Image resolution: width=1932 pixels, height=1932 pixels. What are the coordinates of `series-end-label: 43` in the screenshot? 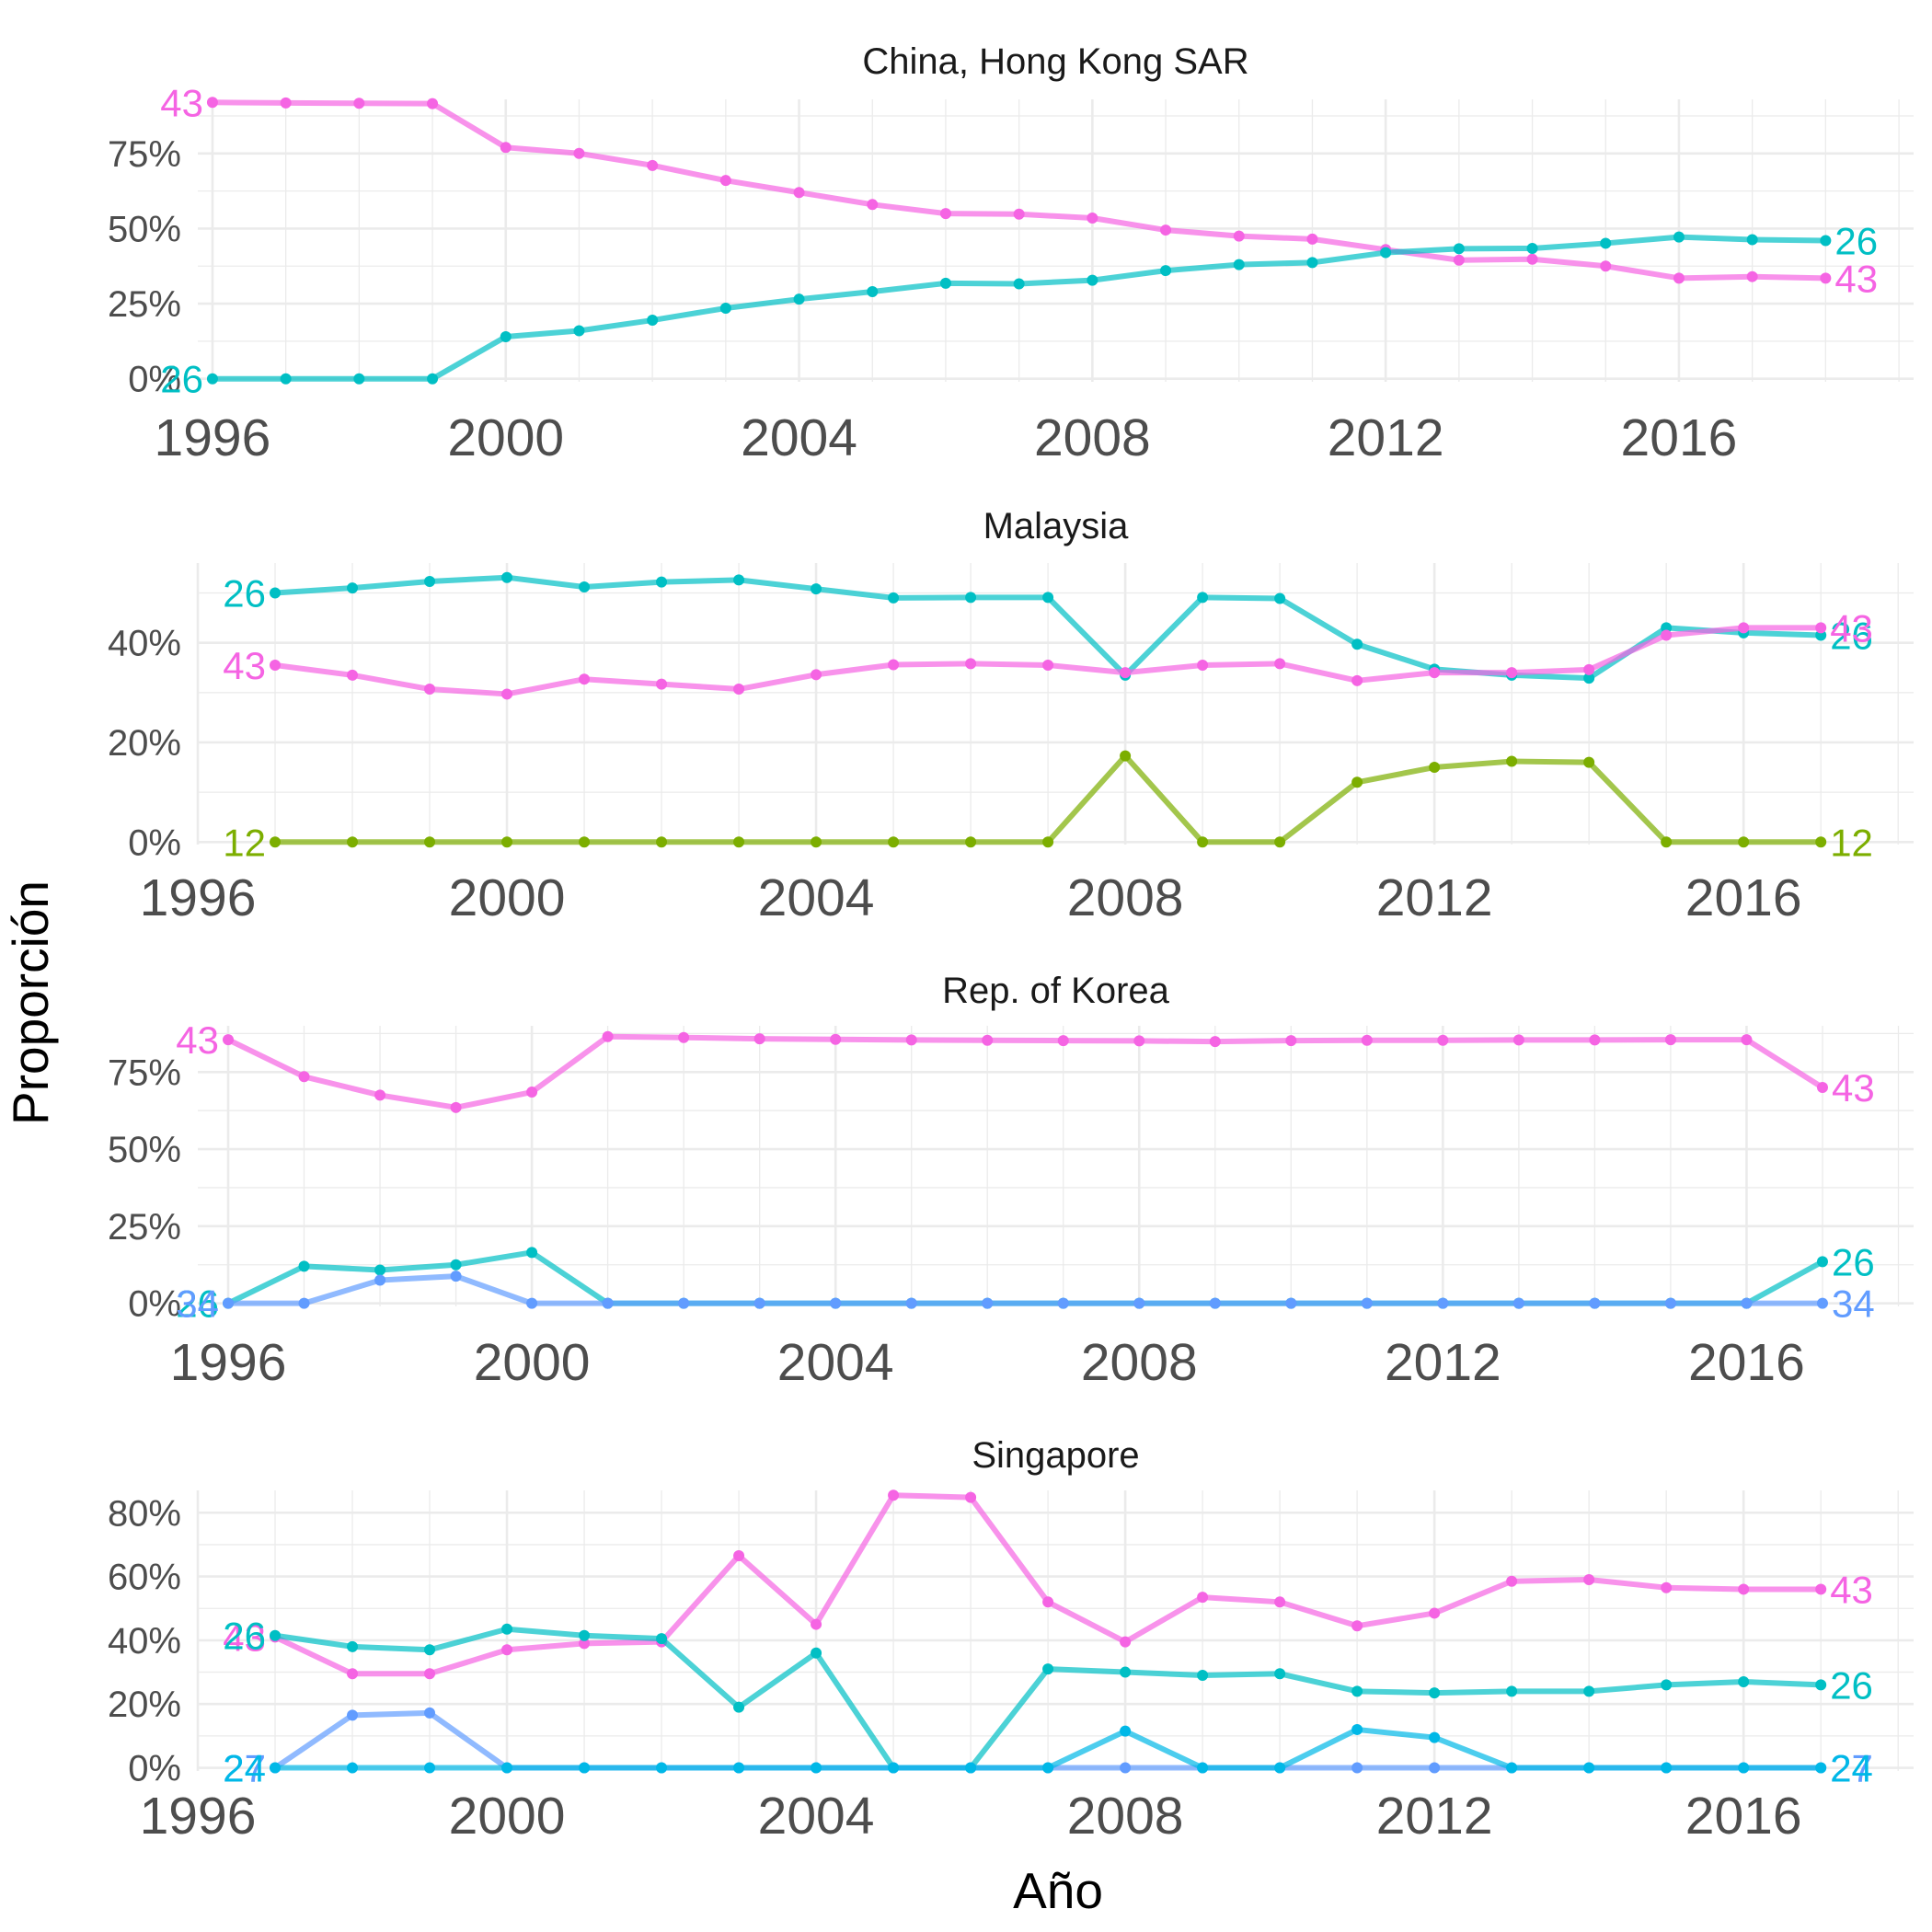 It's located at (1851, 628).